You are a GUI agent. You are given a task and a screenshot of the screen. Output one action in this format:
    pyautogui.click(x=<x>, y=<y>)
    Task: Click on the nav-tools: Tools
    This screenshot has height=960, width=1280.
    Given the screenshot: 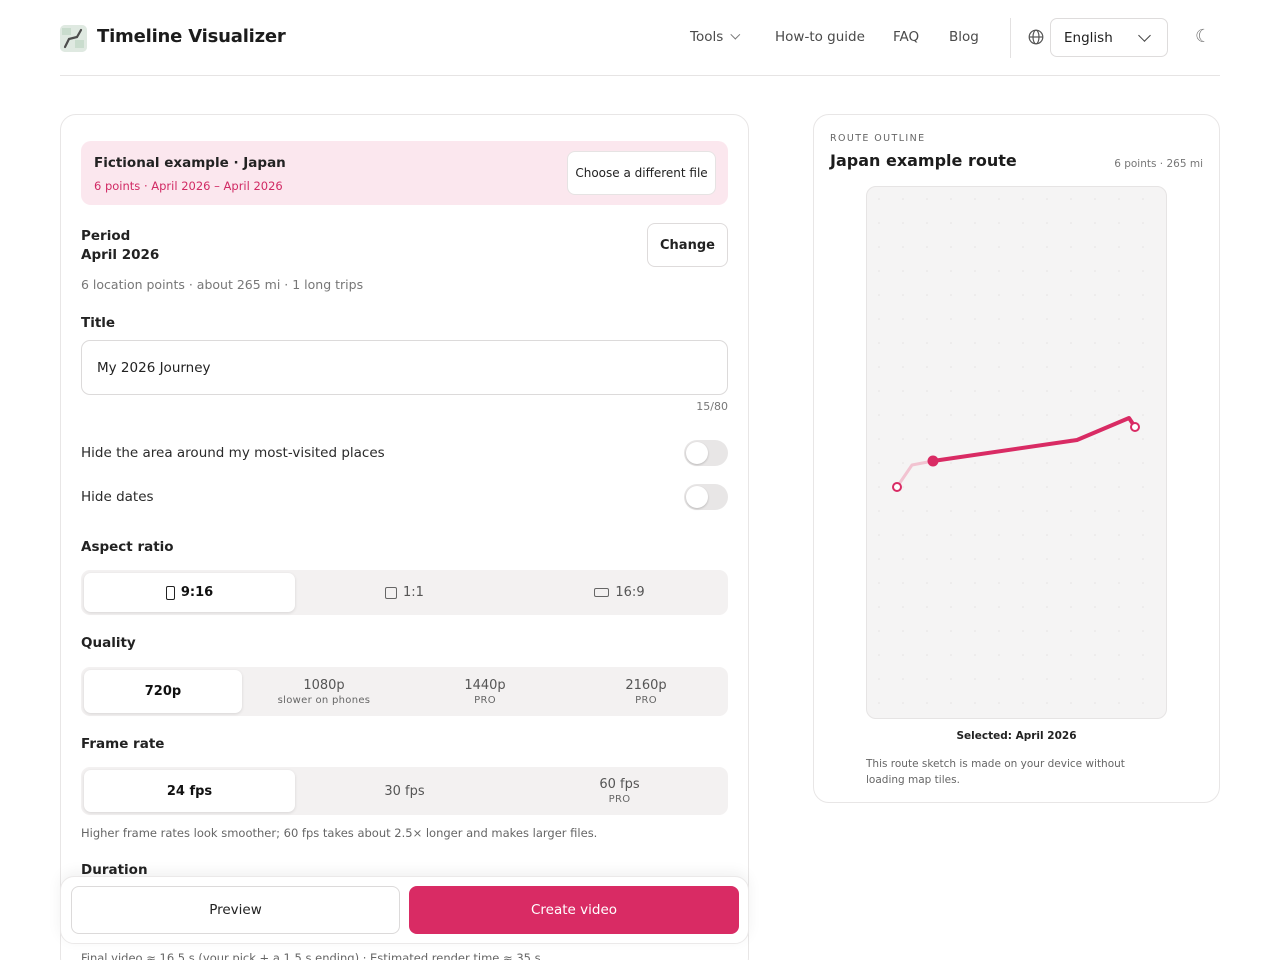 What is the action you would take?
    pyautogui.click(x=715, y=37)
    